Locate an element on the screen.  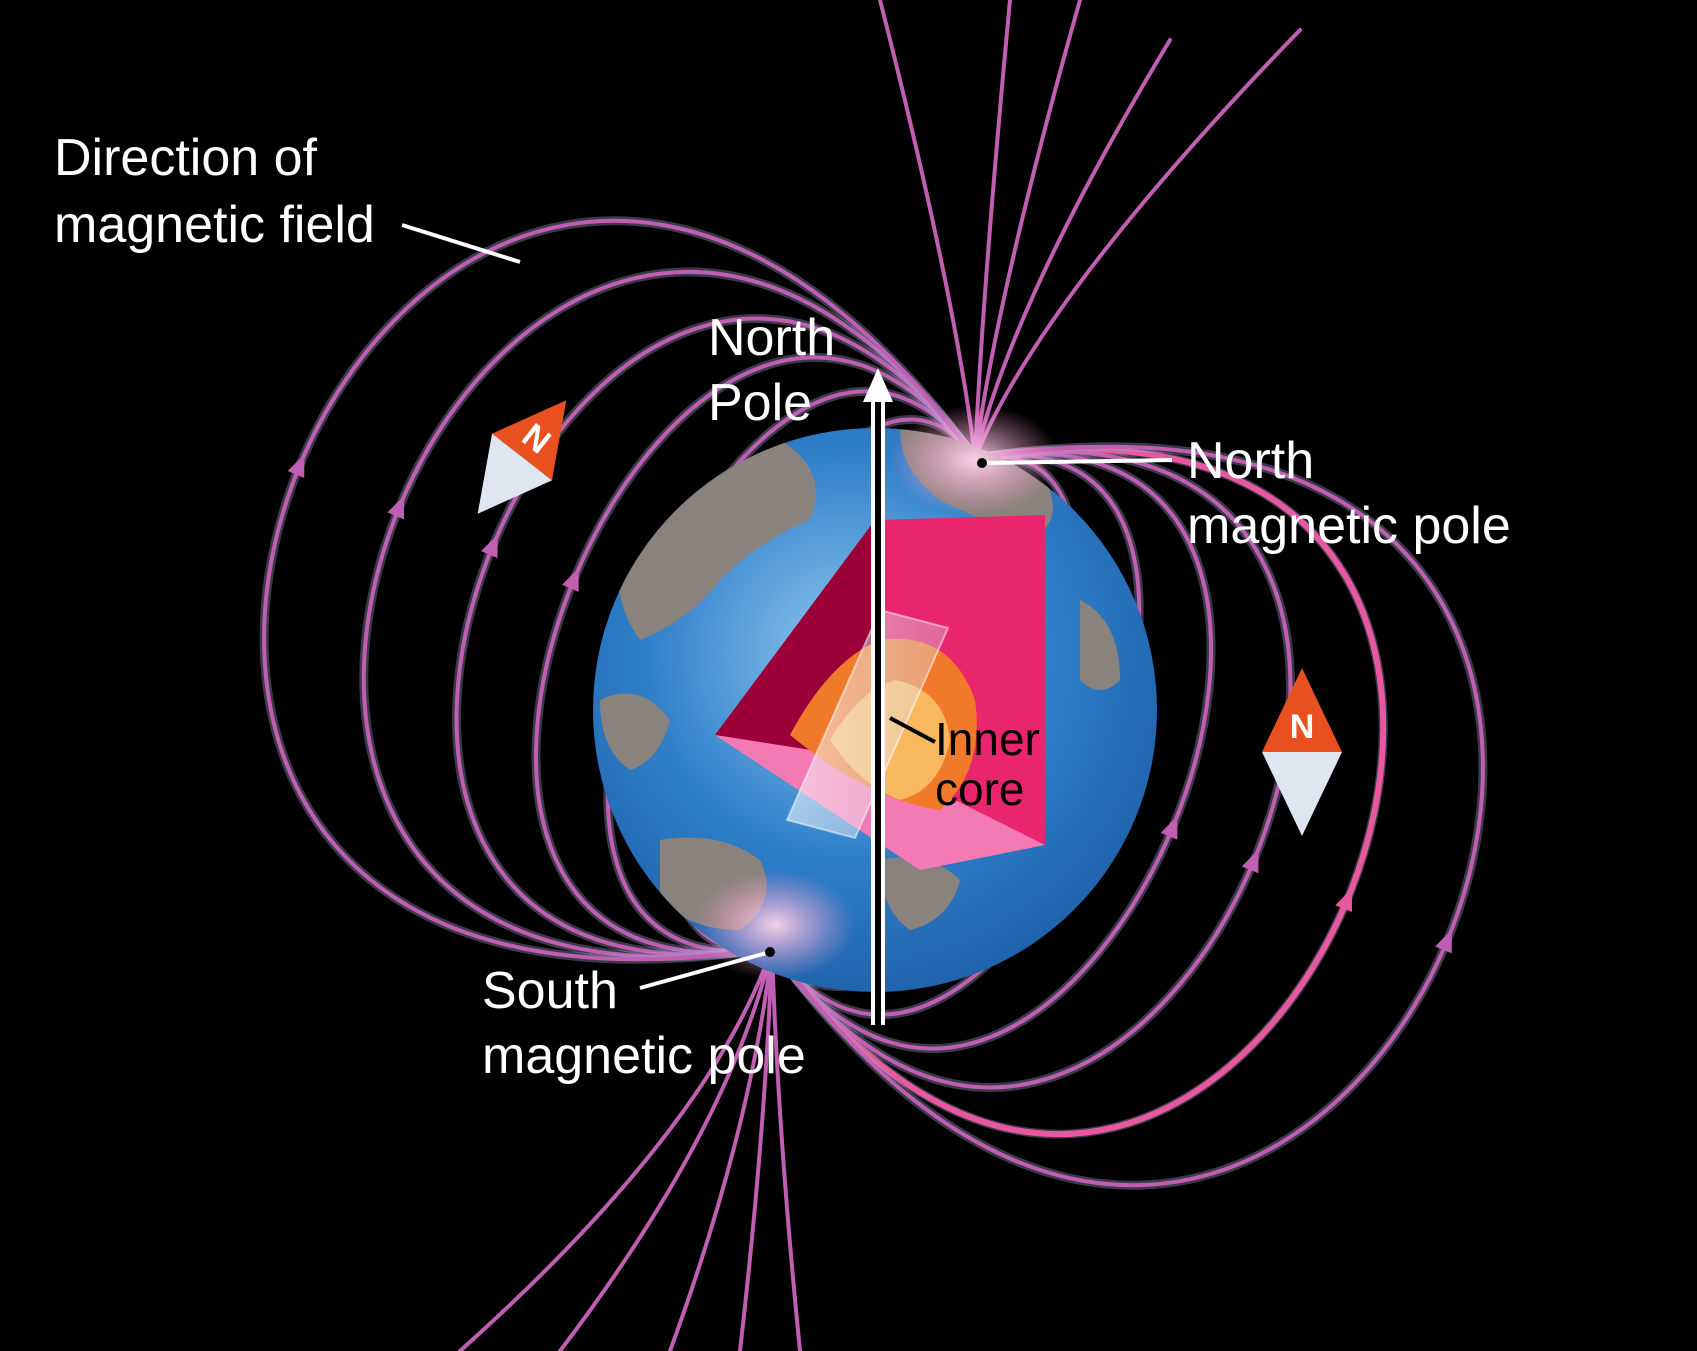
north-pole-label-line2: Pole is located at coordinates (760, 403).